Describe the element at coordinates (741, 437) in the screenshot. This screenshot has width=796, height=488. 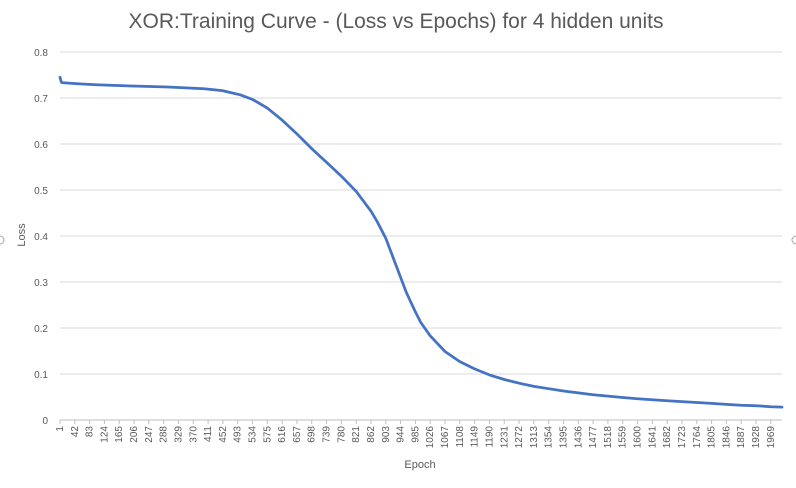
I see `x-tick-label: 1887` at that location.